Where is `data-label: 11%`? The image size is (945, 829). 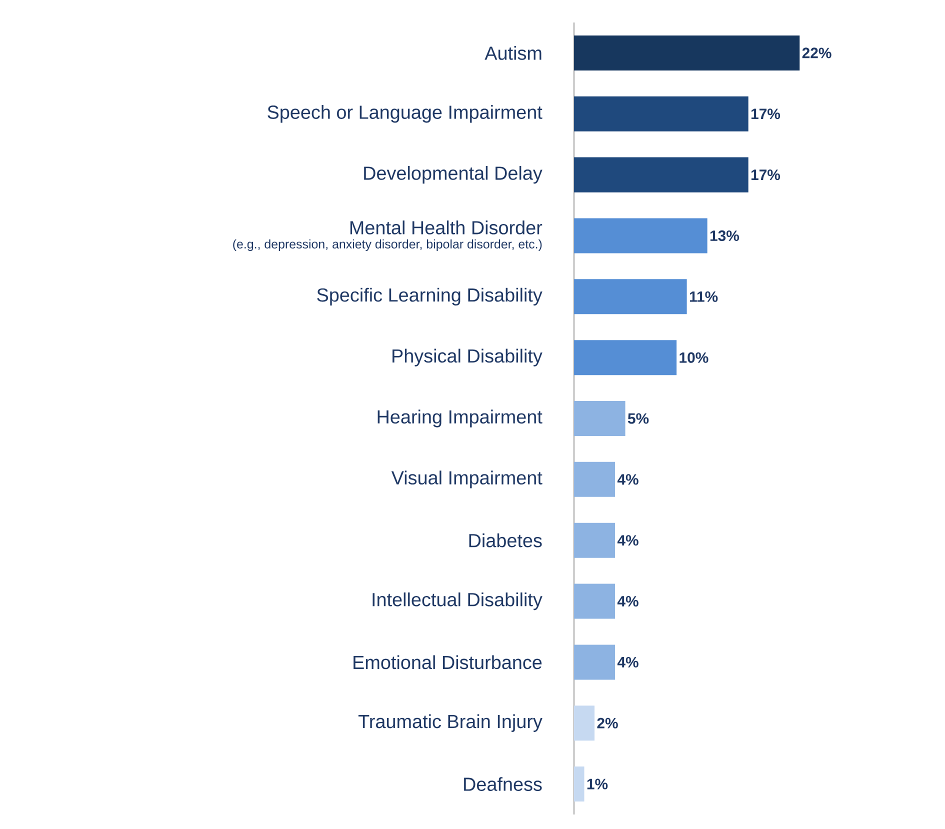
data-label: 11% is located at coordinates (704, 296).